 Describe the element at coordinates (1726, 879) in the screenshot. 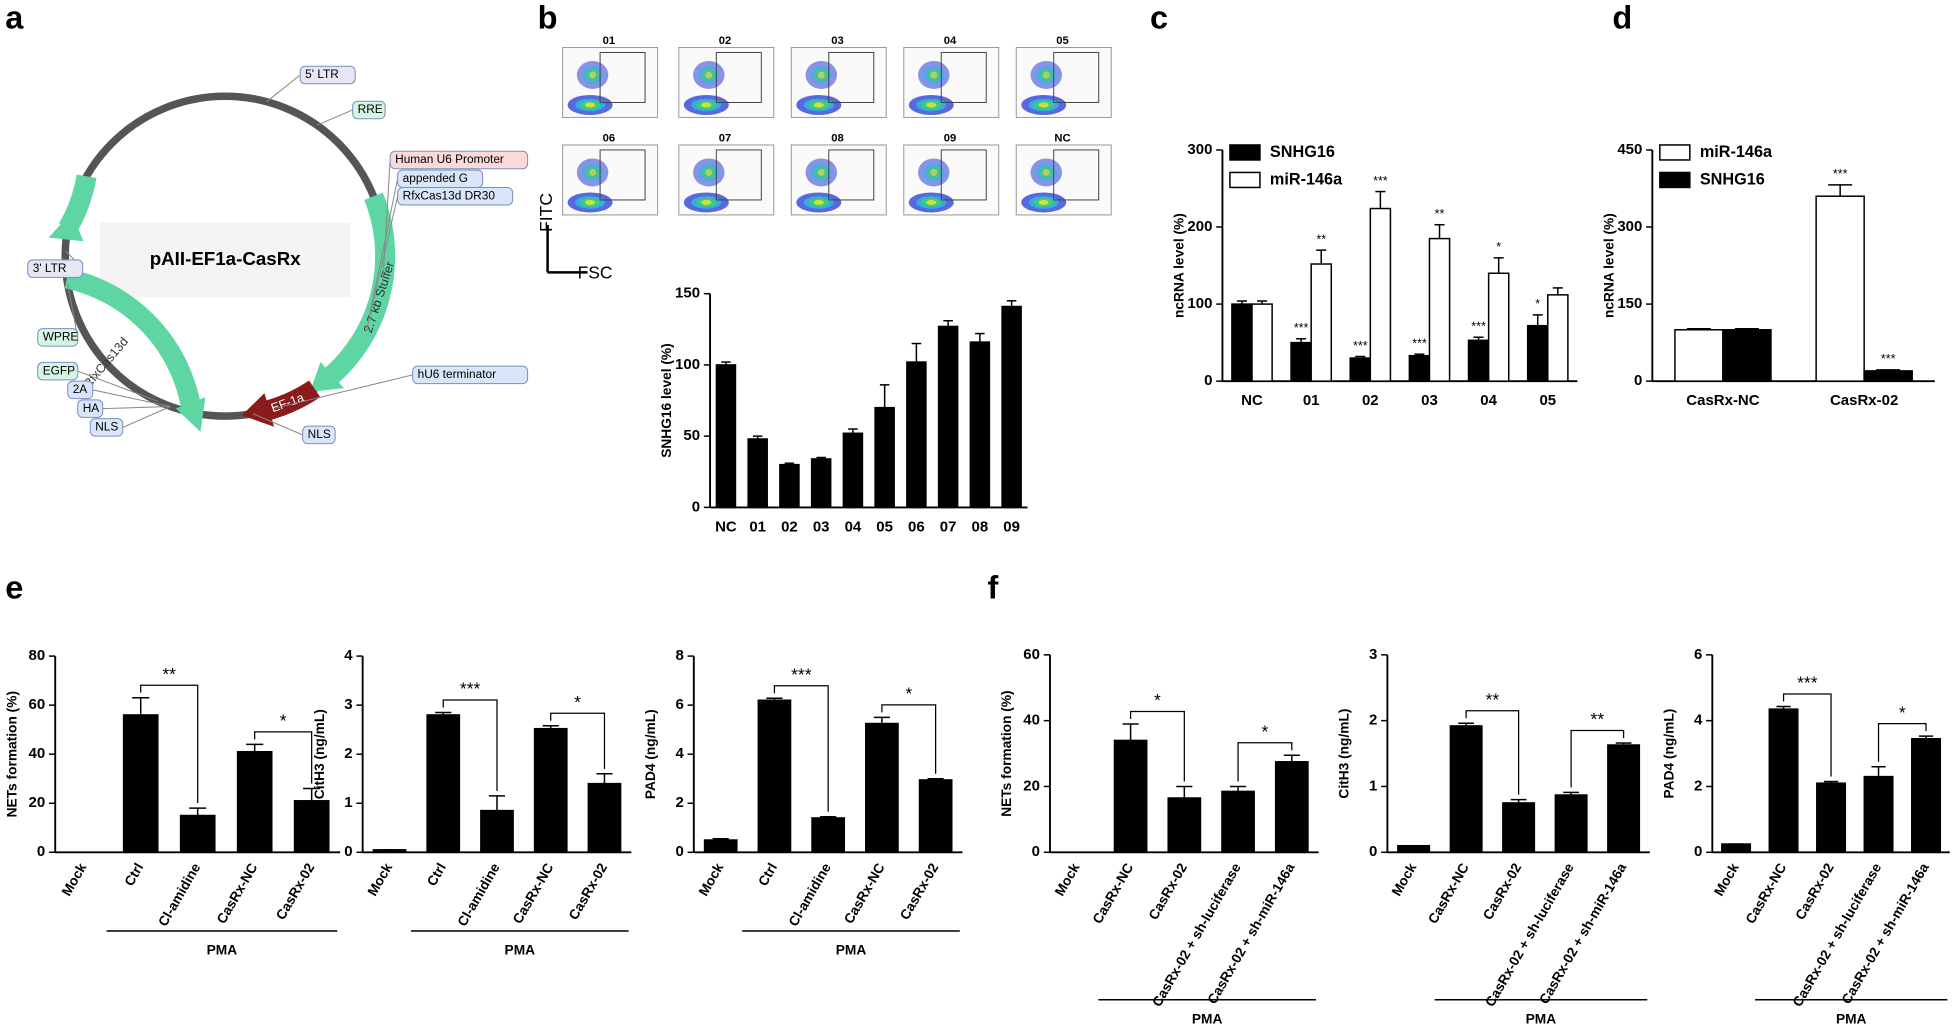

I see `x-tick-label: Mock` at that location.